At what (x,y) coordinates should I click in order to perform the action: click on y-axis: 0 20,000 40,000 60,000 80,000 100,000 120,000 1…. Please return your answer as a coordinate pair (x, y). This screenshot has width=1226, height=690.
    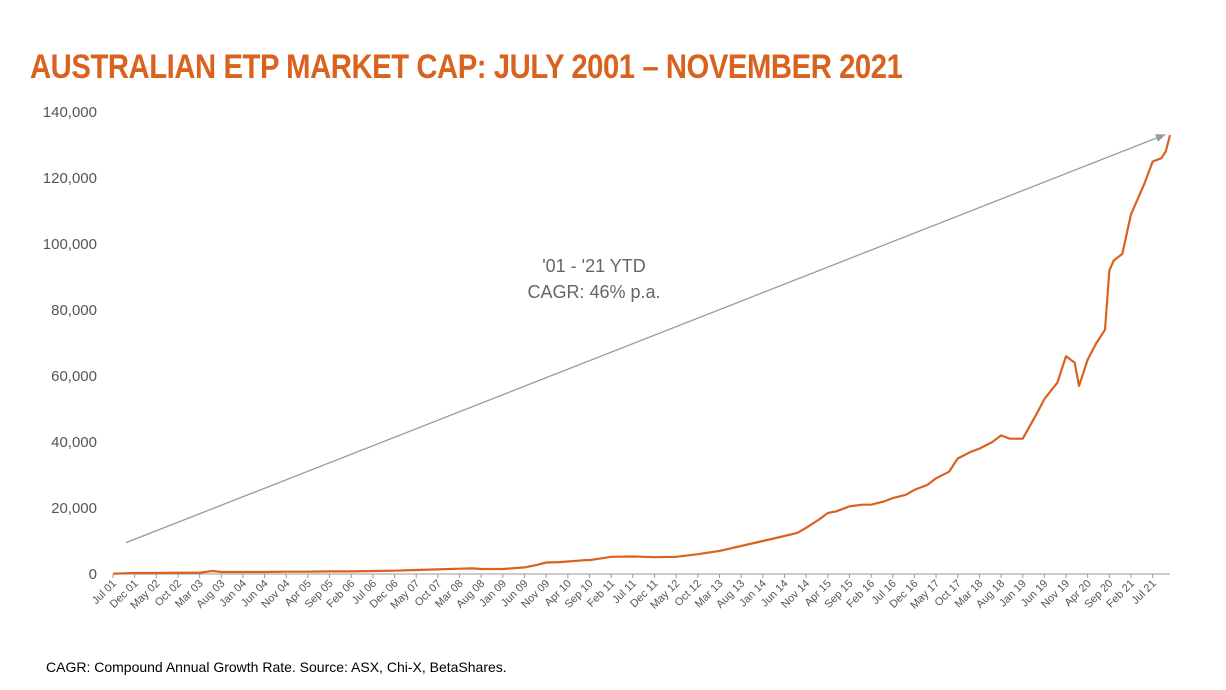
    Looking at the image, I should click on (70, 343).